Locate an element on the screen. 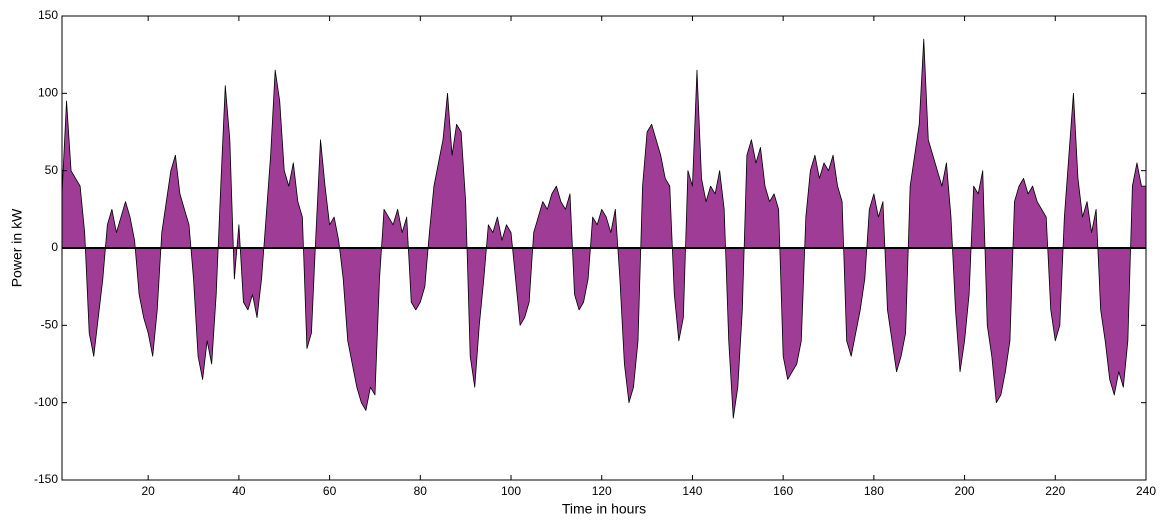  x-axis-title: Time in hours is located at coordinates (604, 509).